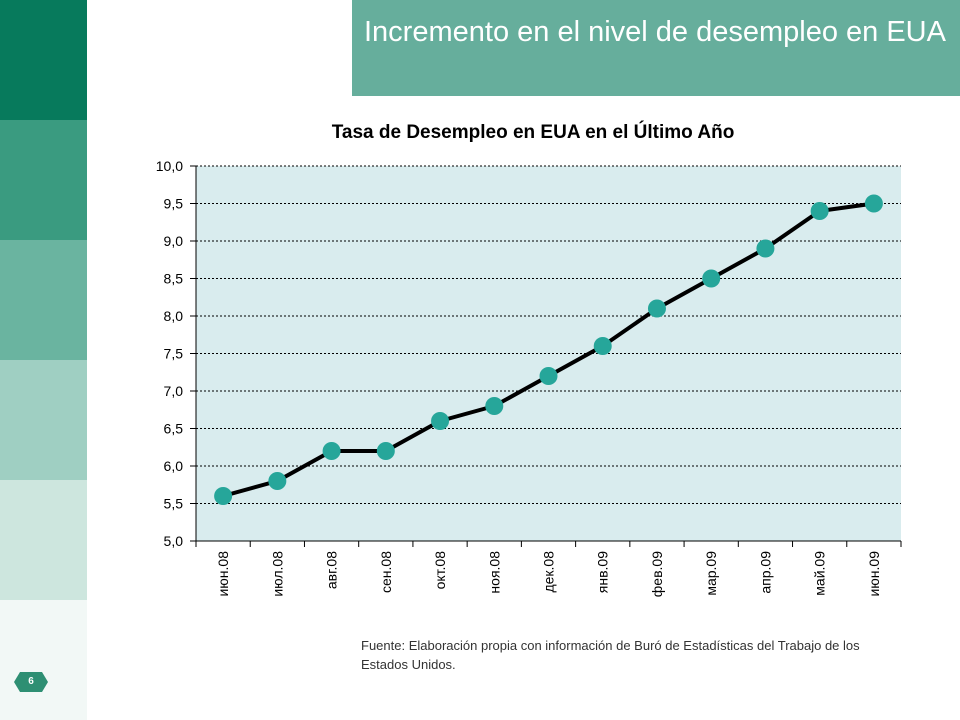 The width and height of the screenshot is (960, 720). Describe the element at coordinates (765, 572) in the screenshot. I see `x-tick-label: апр.09` at that location.